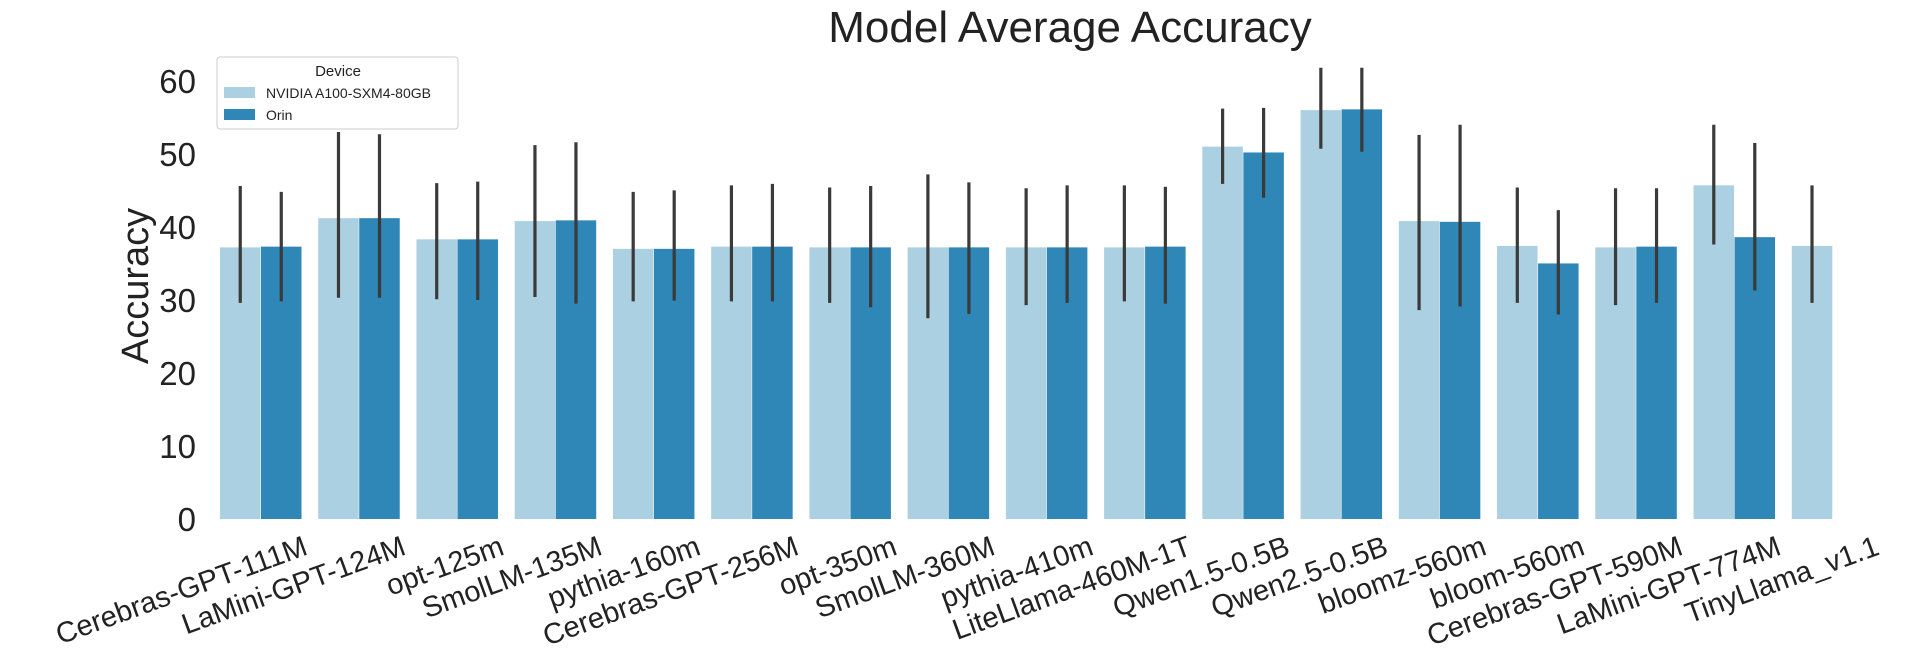 The height and width of the screenshot is (664, 1922). Describe the element at coordinates (177, 154) in the screenshot. I see `y-tick-label: 50` at that location.